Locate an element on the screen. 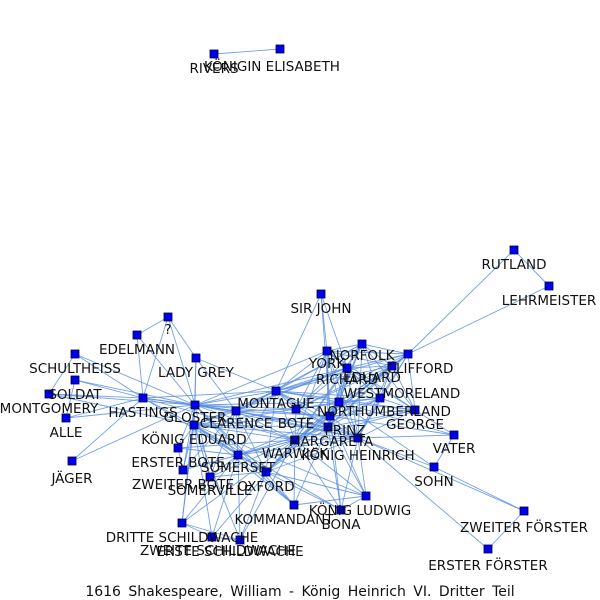  edge-alle-hastings is located at coordinates (104, 408).